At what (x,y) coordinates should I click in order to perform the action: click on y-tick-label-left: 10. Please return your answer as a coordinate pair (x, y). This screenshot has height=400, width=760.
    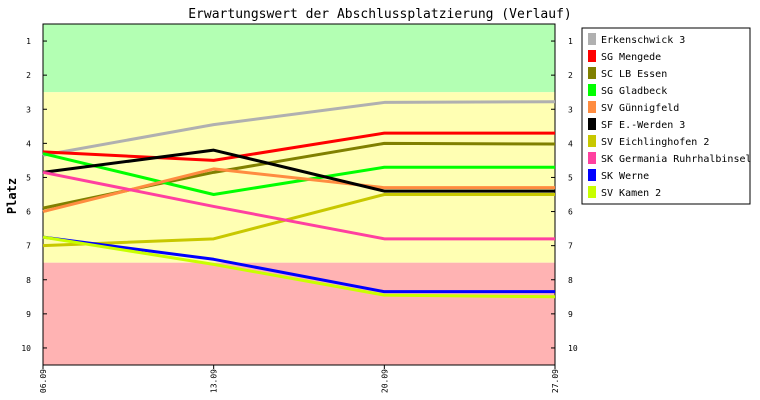
    Looking at the image, I should click on (26, 348).